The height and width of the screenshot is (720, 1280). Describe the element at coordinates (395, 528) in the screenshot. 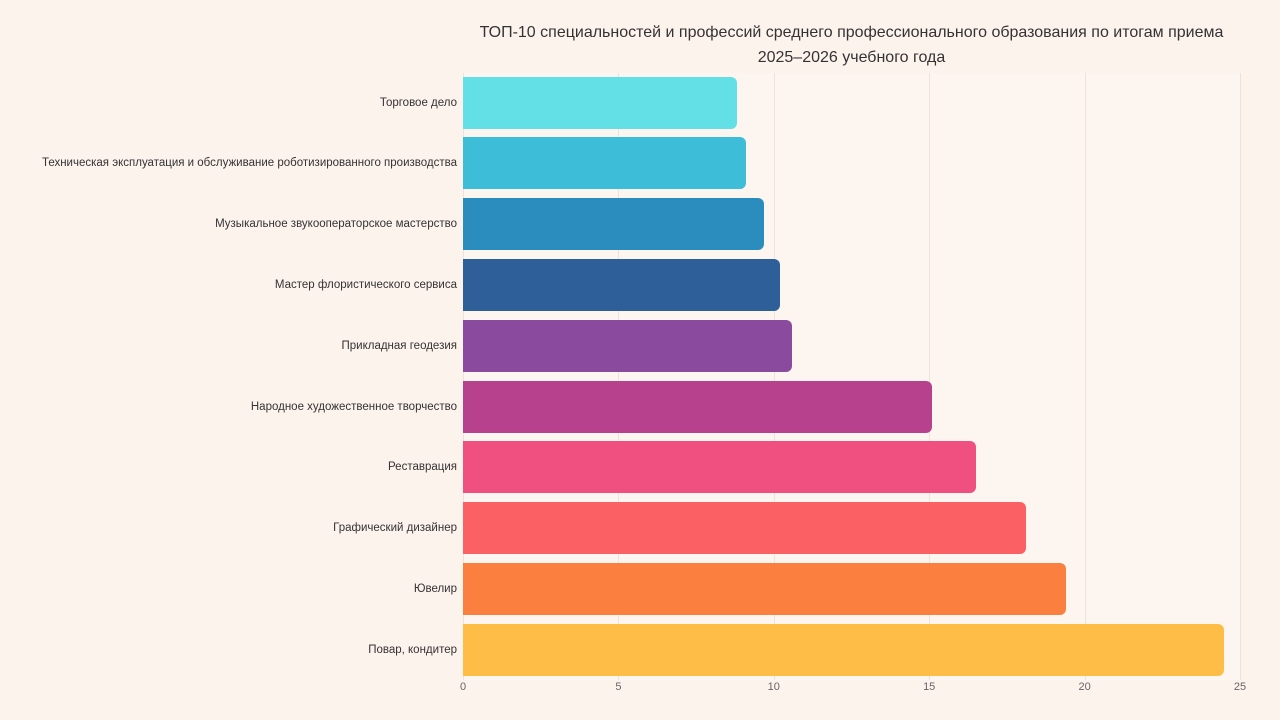

I see `category-label: Графический дизайнер` at that location.